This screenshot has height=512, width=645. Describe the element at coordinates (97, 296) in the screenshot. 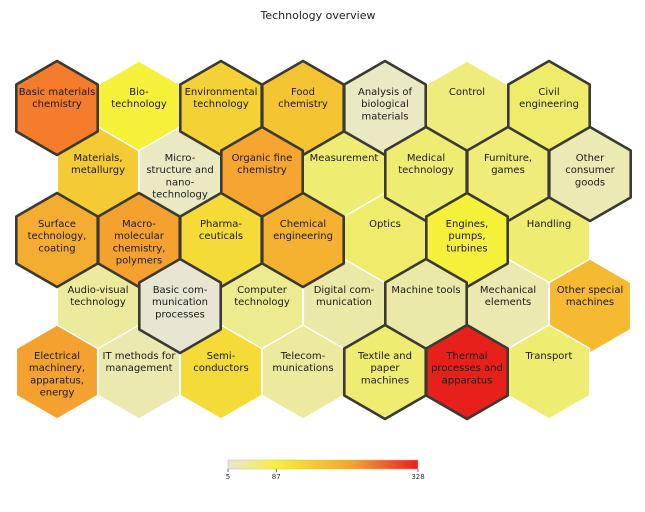

I see `hex-label-audio-visual-technology: Audio-visual technology` at that location.